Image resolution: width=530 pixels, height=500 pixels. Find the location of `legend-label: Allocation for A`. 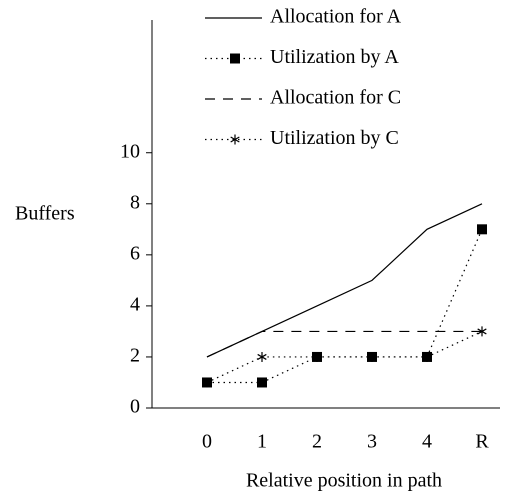

legend-label: Allocation for A is located at coordinates (336, 17).